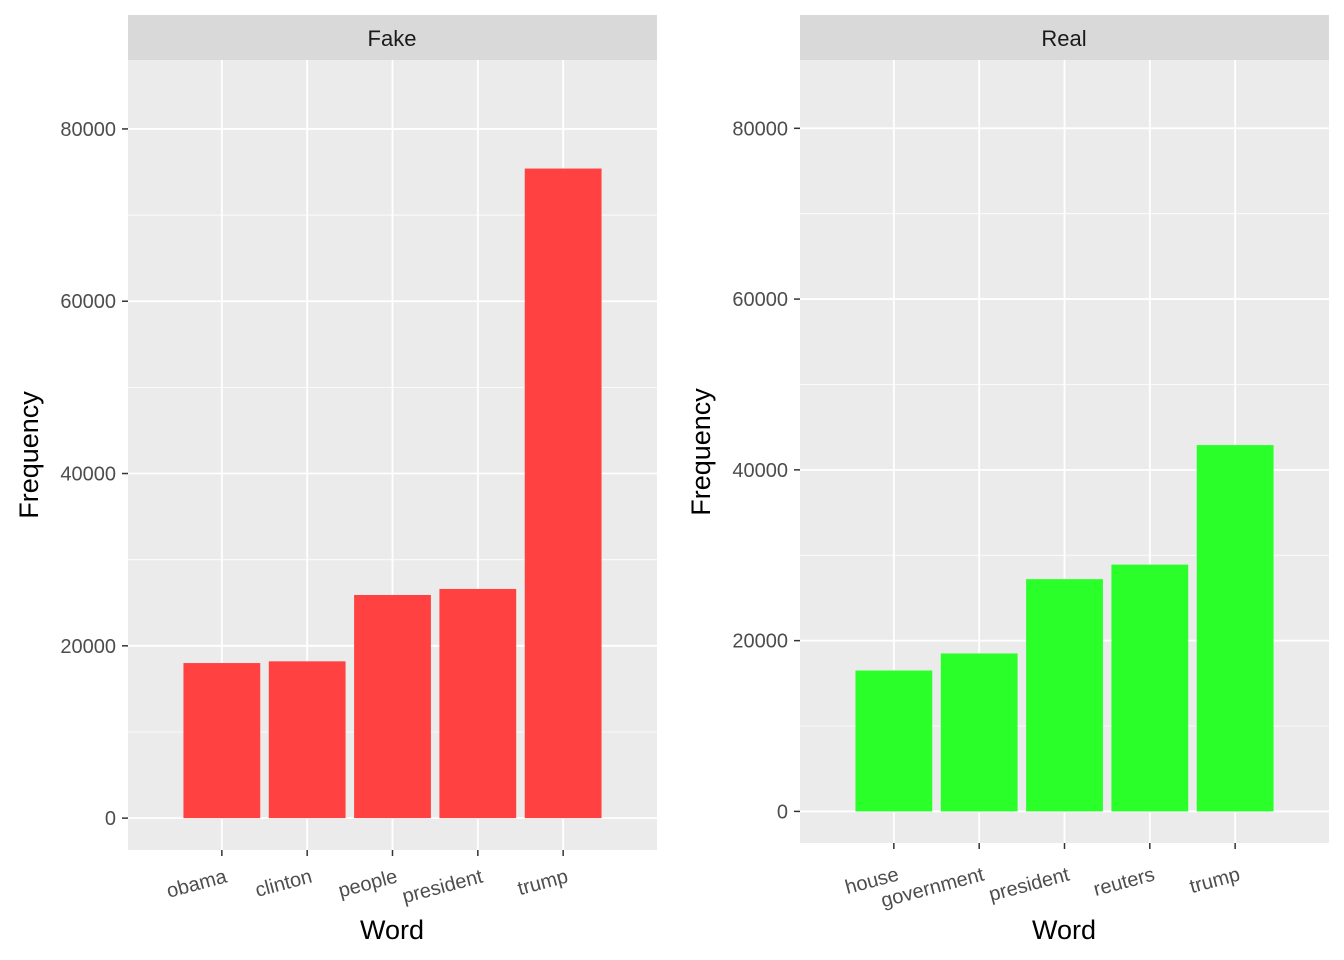 This screenshot has height=960, width=1344. I want to click on facet-strip-fake, so click(392, 37).